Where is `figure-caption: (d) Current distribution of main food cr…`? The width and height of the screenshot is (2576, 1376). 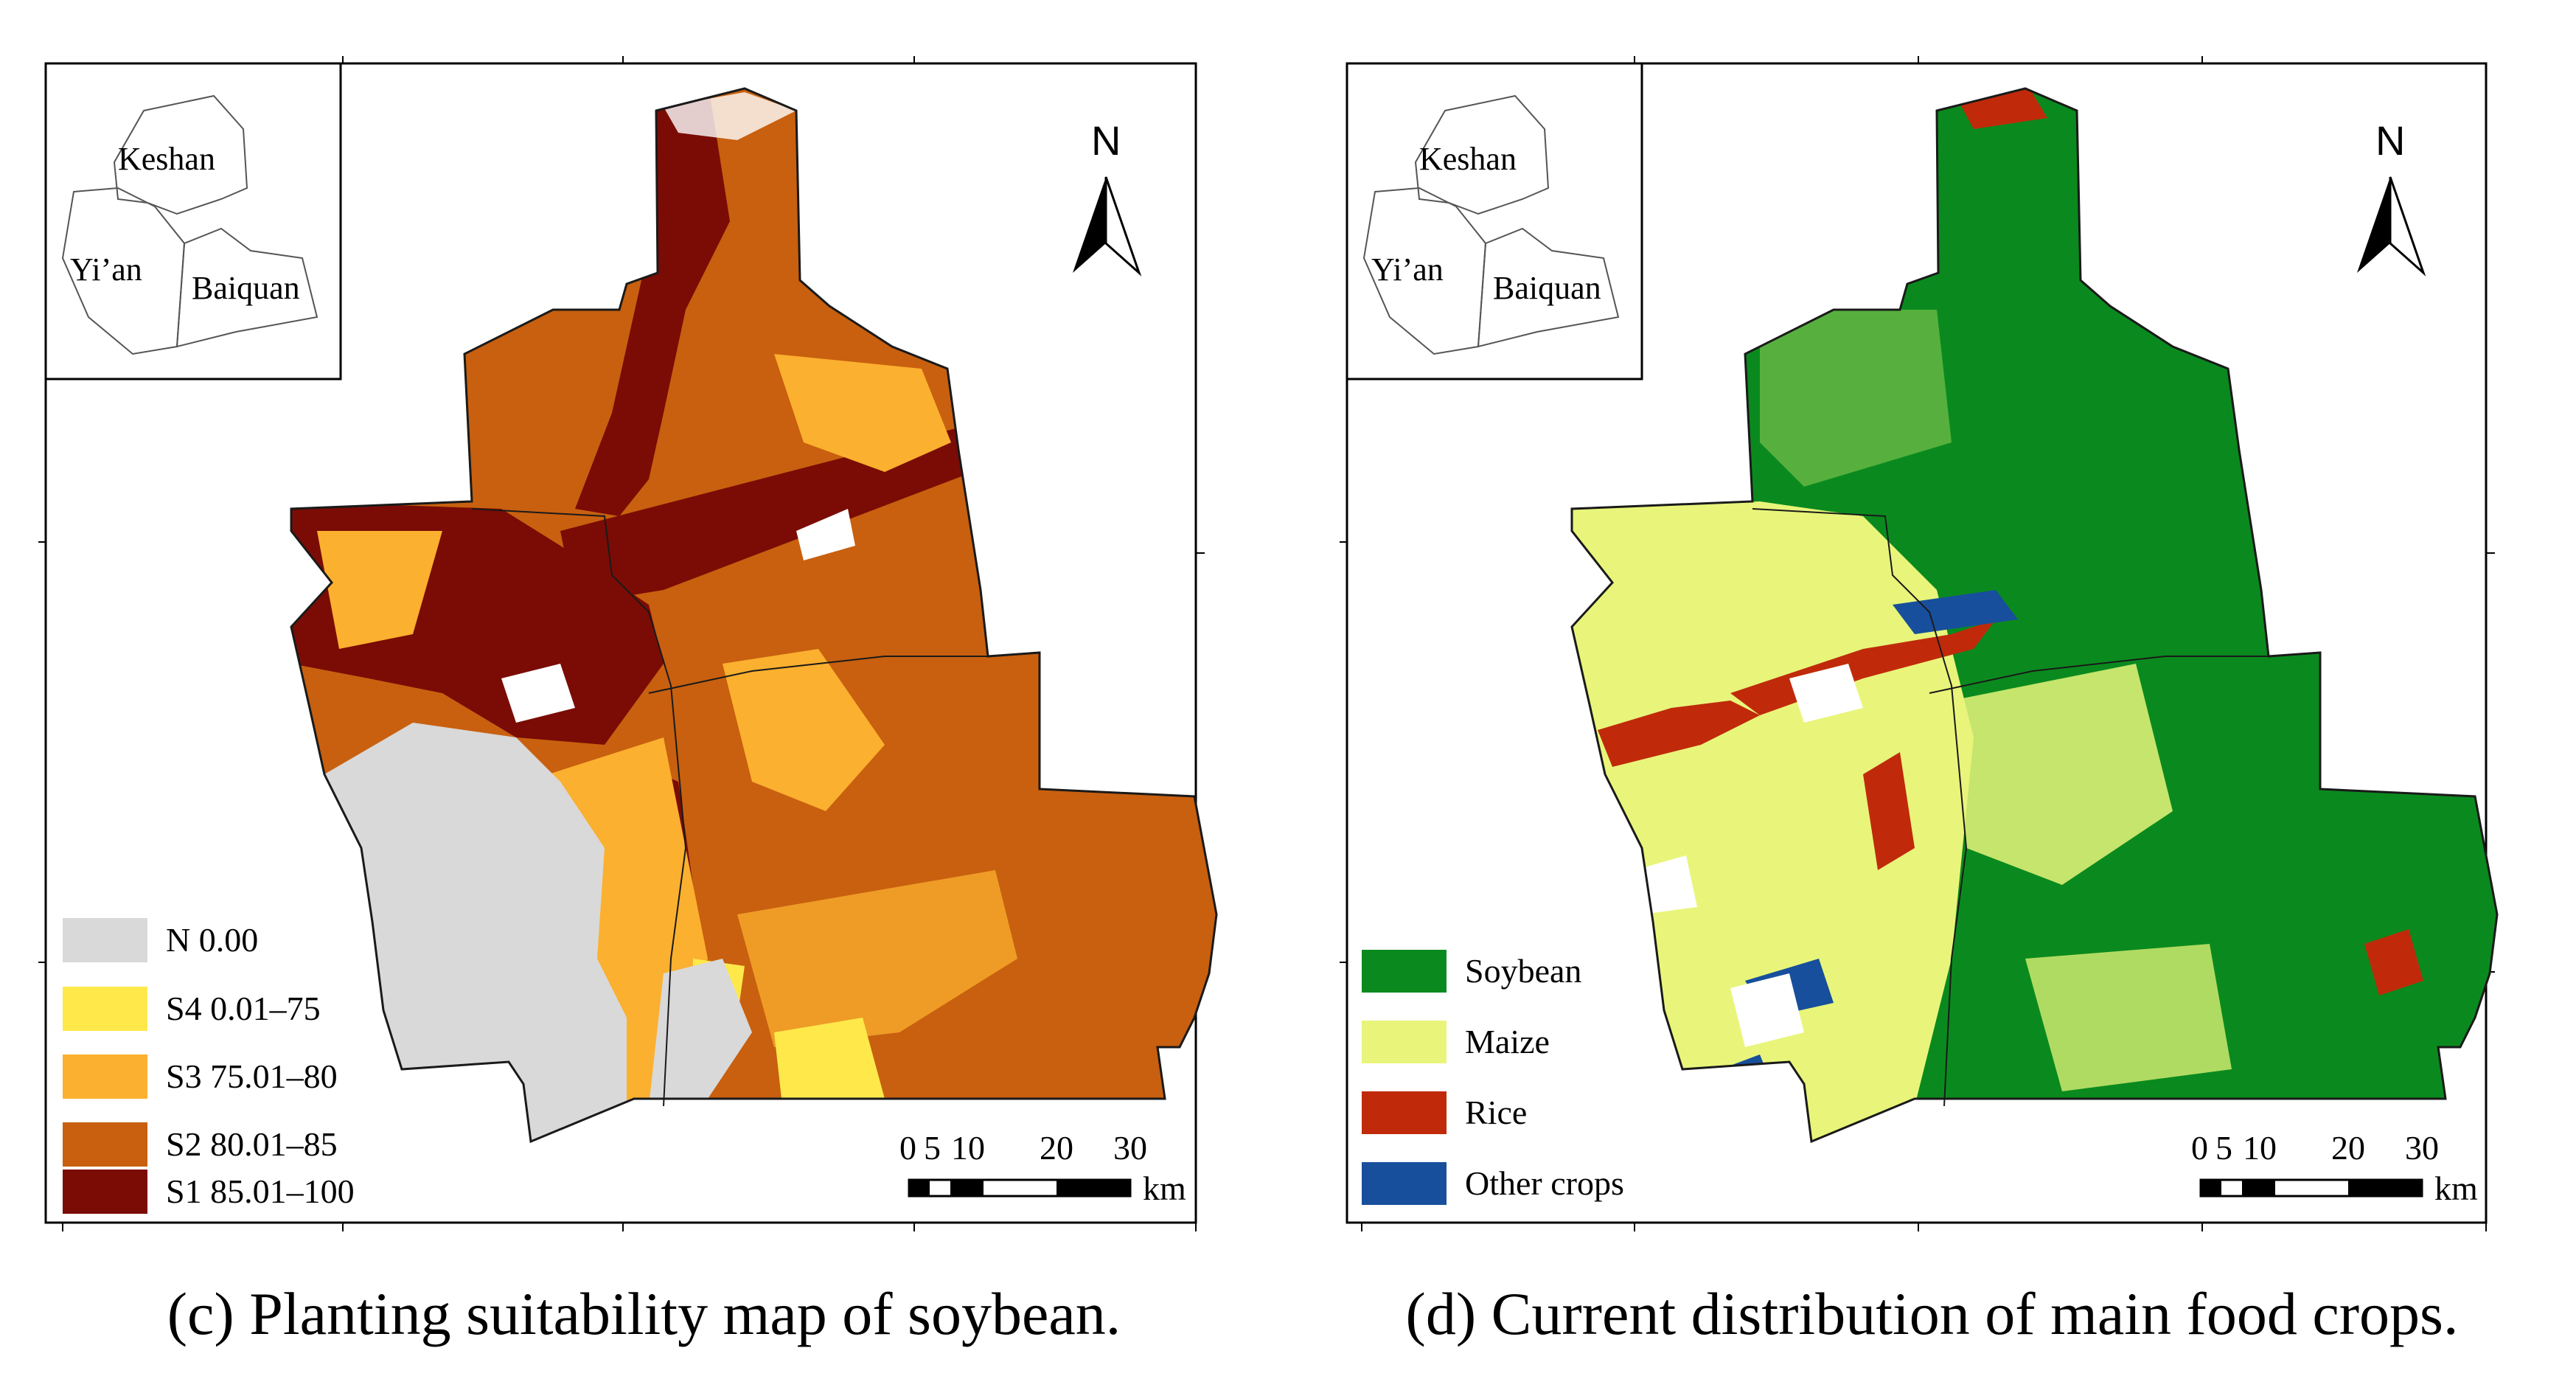 figure-caption: (d) Current distribution of main food cr… is located at coordinates (1932, 1313).